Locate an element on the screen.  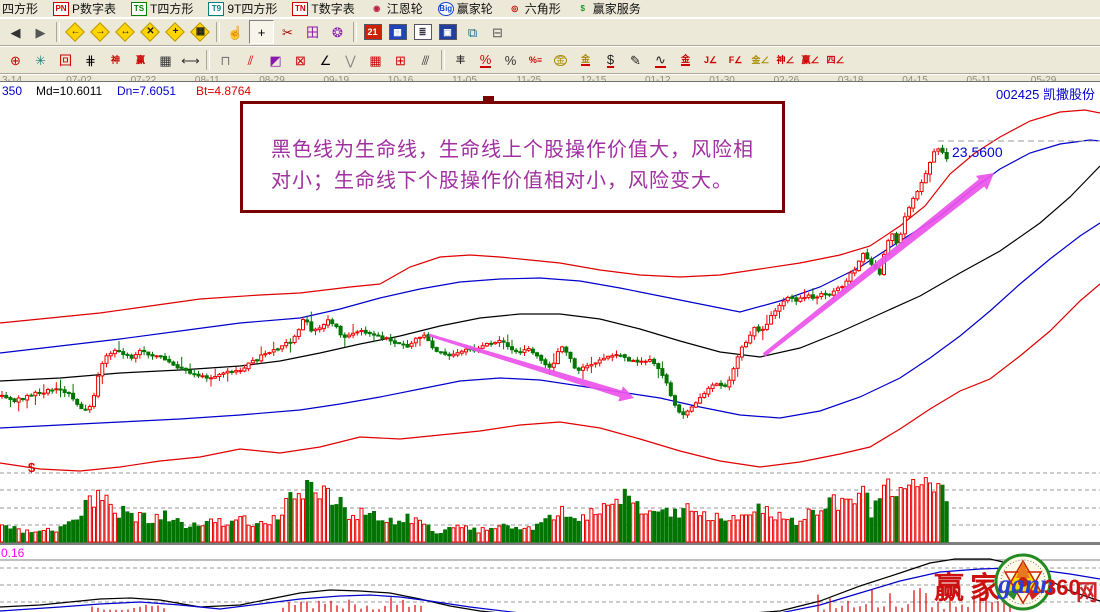
gann-wheel-icon: ✳ is located at coordinates (40, 60).